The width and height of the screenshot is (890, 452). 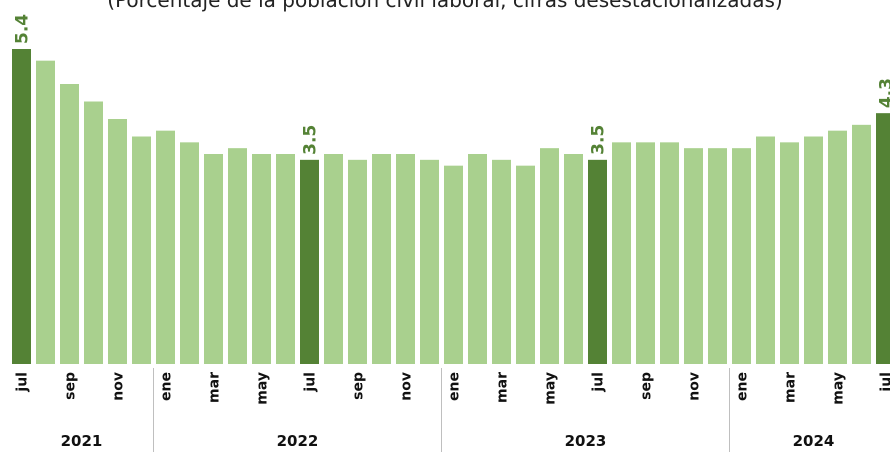 I want to click on year-label: 2023, so click(x=586, y=441).